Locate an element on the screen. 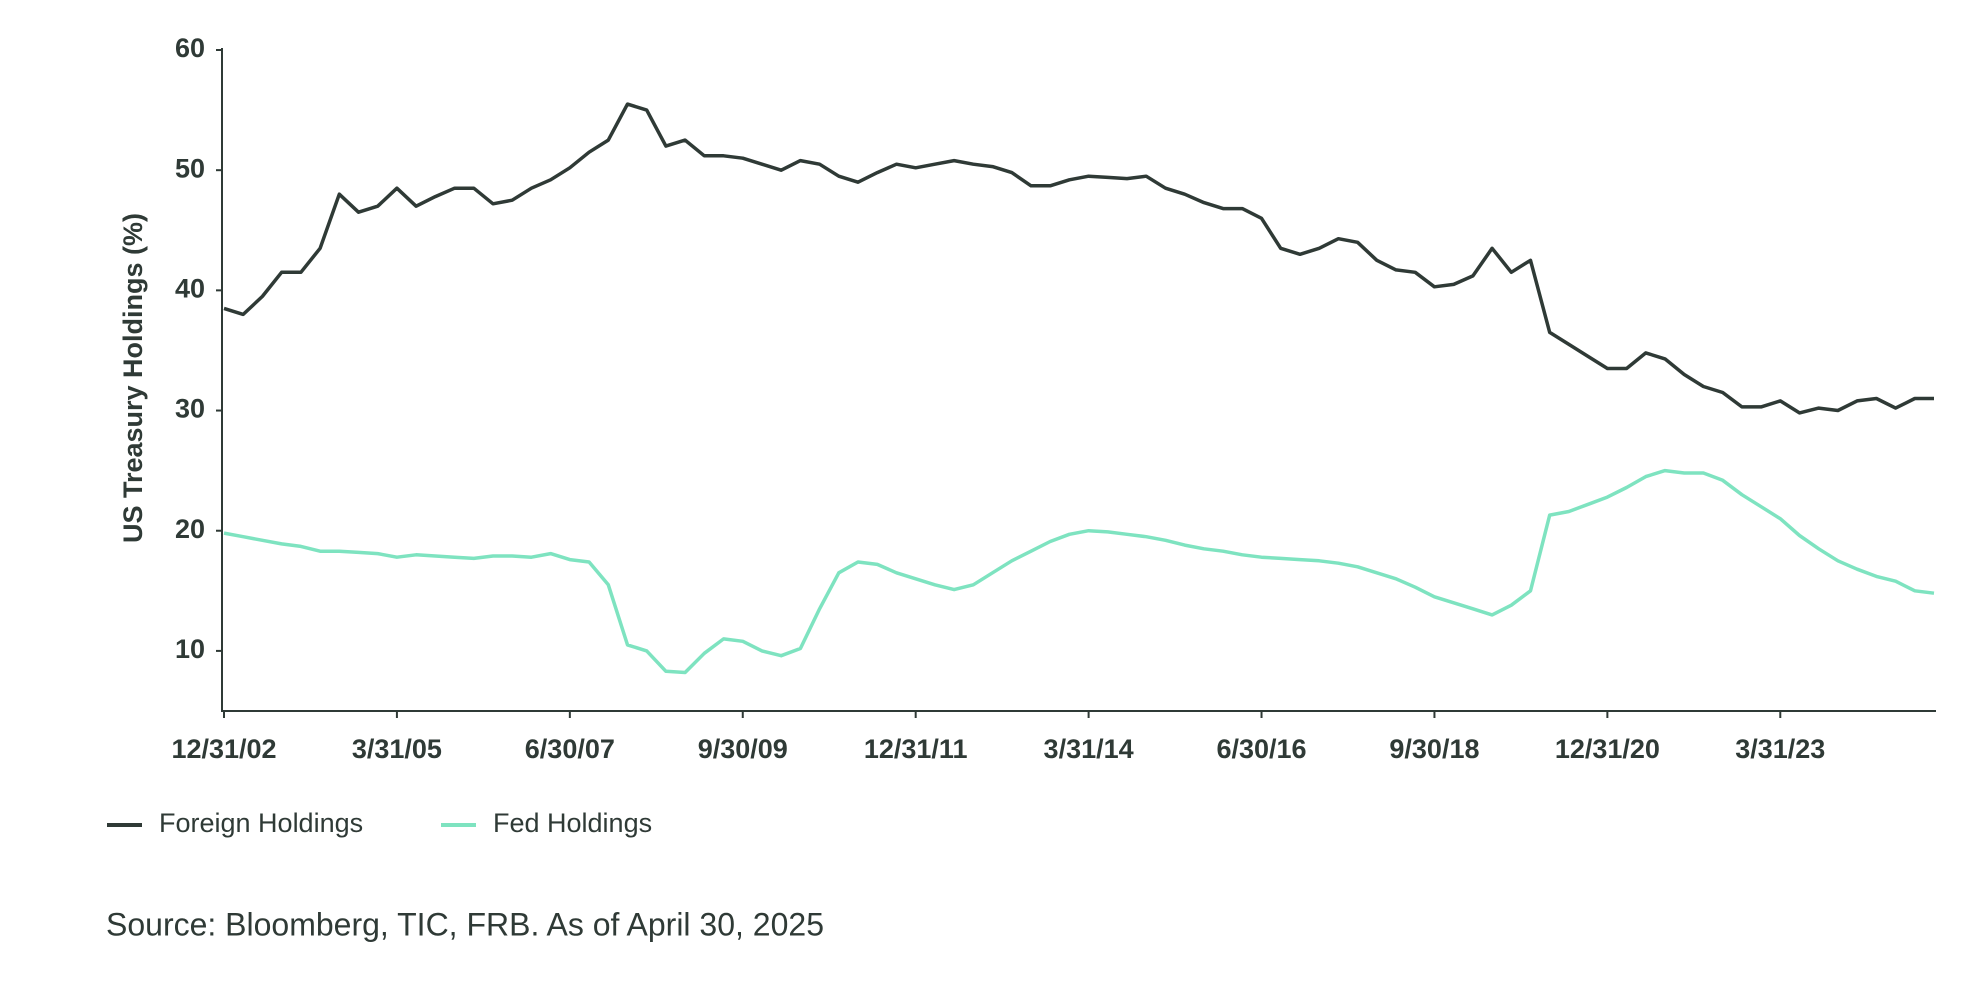 This screenshot has height=982, width=1966. y-tick-label: 40 is located at coordinates (190, 288).